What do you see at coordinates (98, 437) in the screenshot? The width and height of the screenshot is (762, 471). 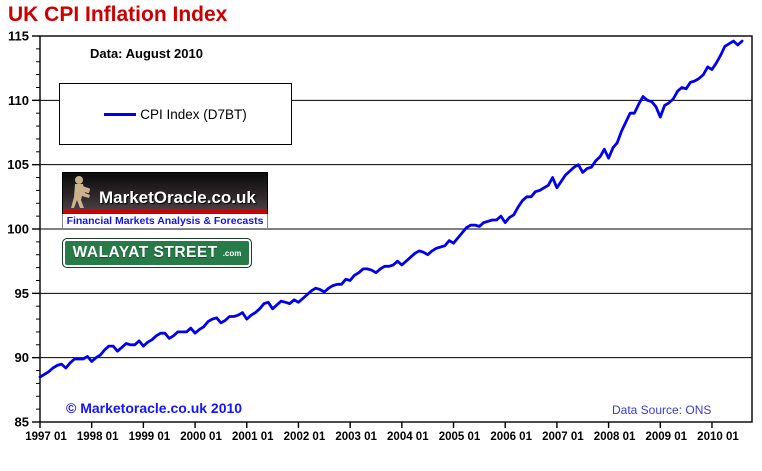 I see `x-tick-label-1: 1998 01` at bounding box center [98, 437].